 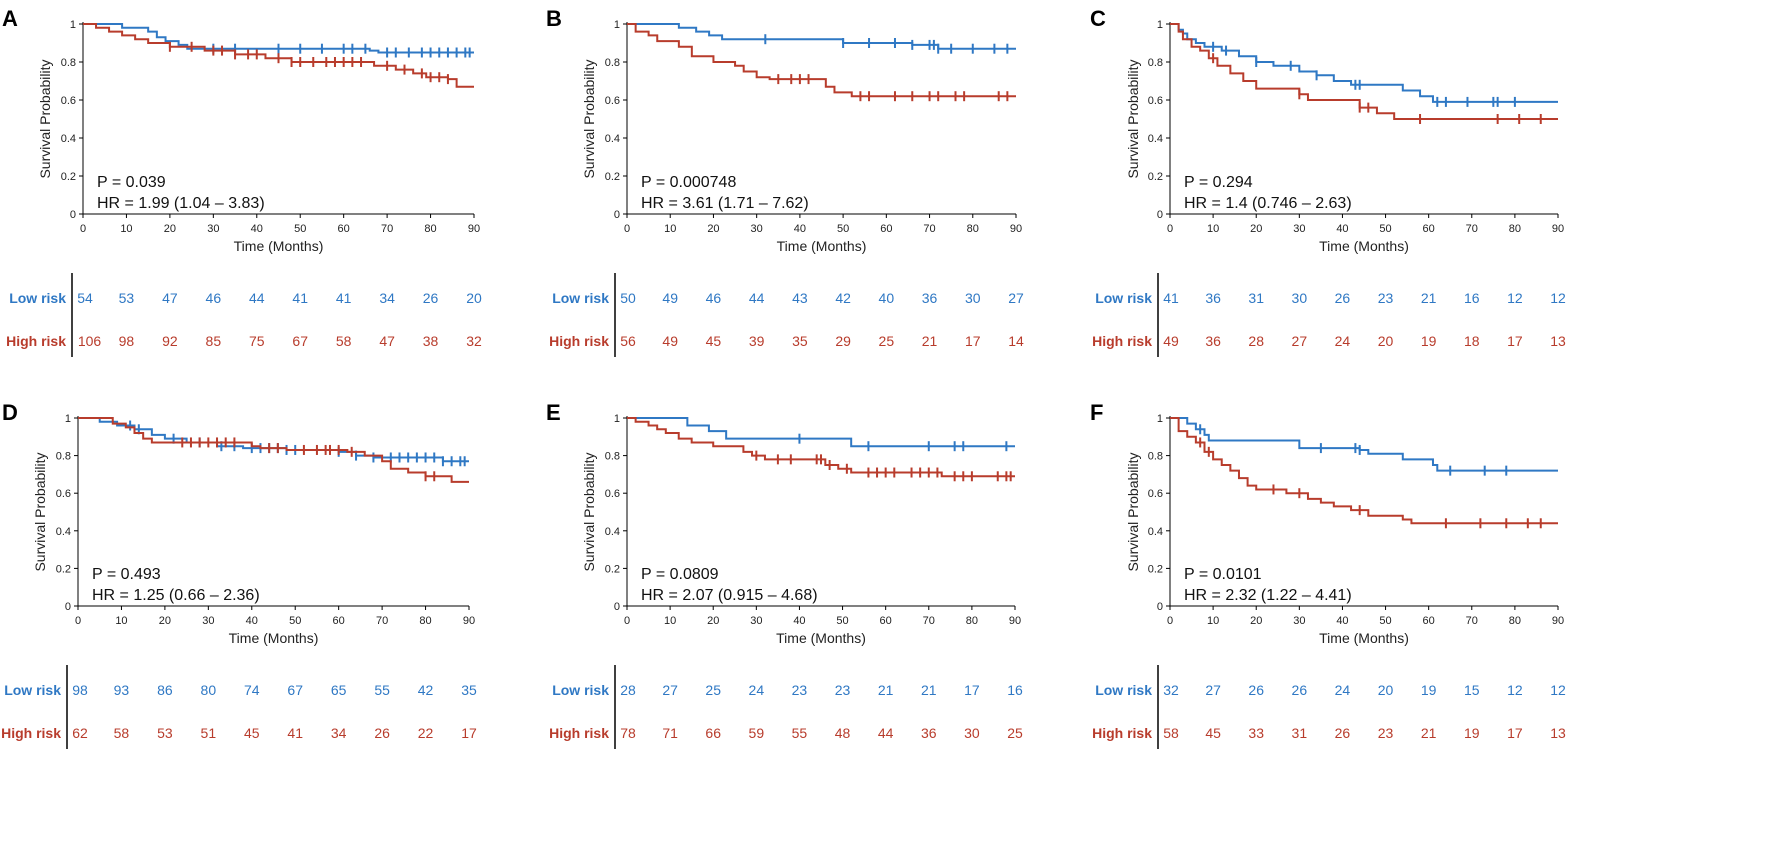 I want to click on at-risk-low-count: 16, so click(x=1472, y=298).